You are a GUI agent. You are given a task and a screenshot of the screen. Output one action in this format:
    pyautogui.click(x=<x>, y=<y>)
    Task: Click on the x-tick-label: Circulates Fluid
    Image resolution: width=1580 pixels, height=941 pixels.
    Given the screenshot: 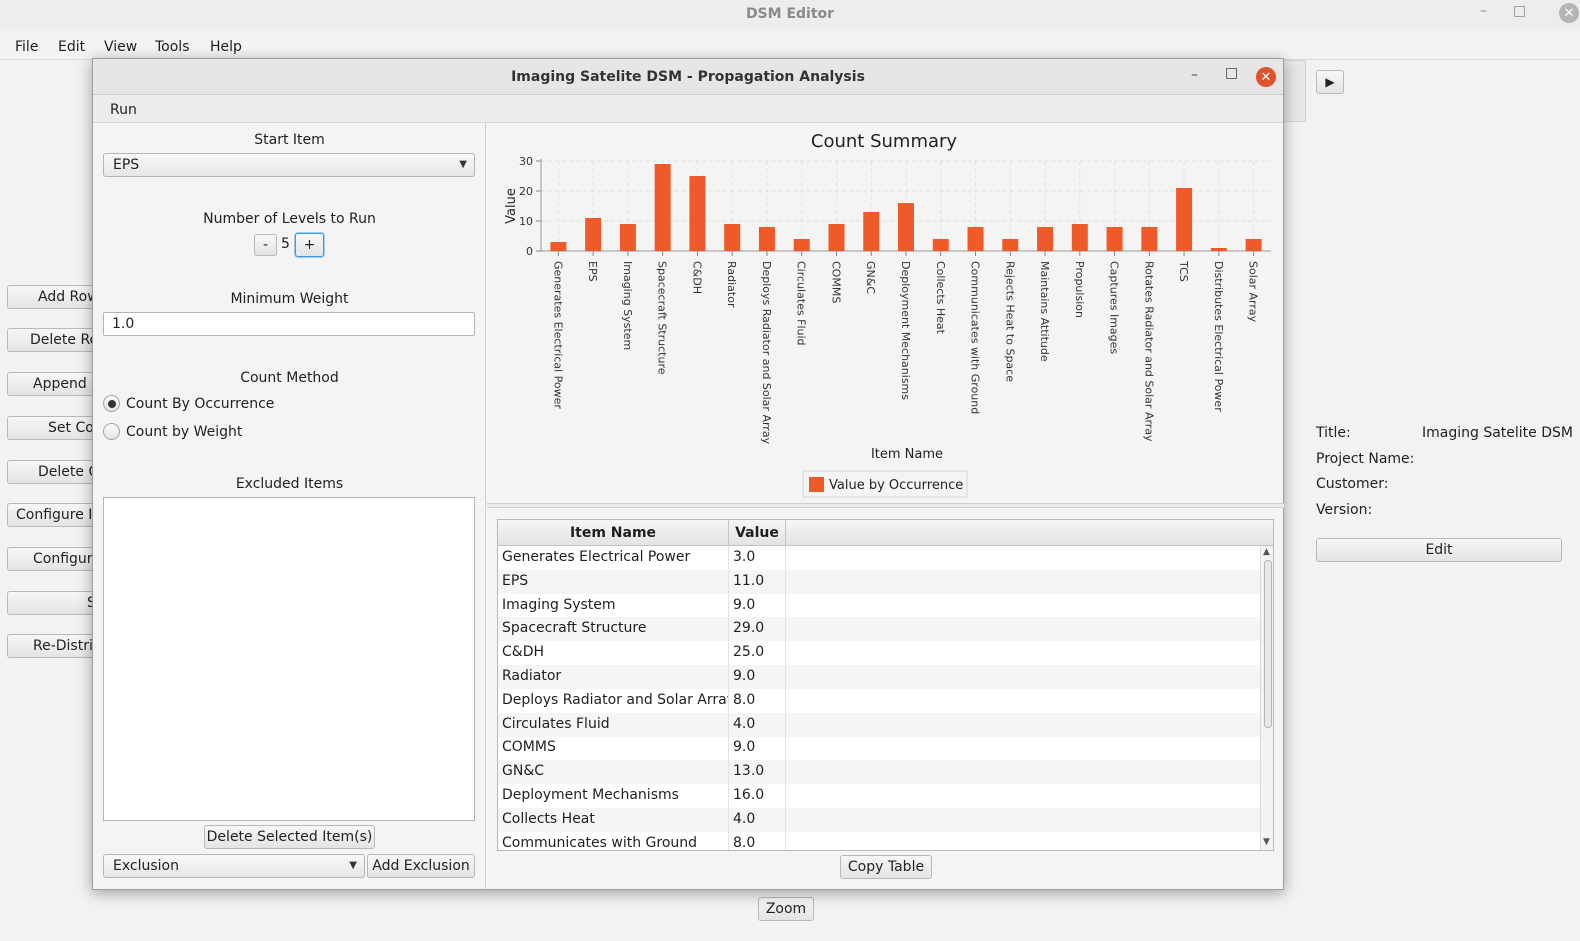 What is the action you would take?
    pyautogui.click(x=801, y=303)
    